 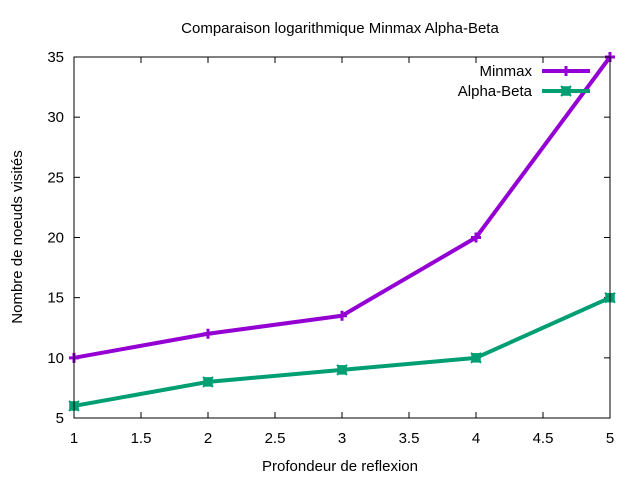 I want to click on legend: Minmax Alpha-Beta, so click(x=524, y=81).